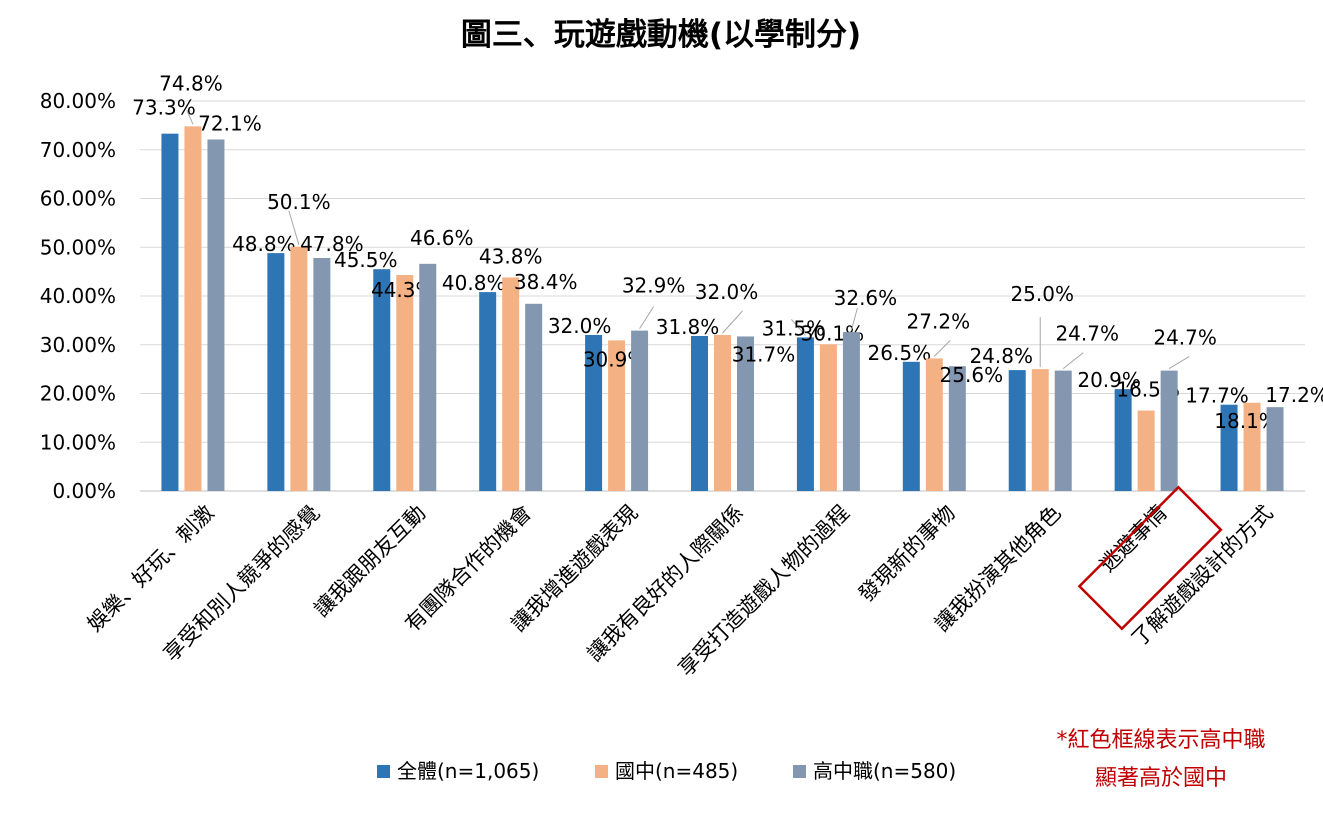 This screenshot has width=1323, height=817. I want to click on legend-label: 高中職(n=580), so click(884, 771).